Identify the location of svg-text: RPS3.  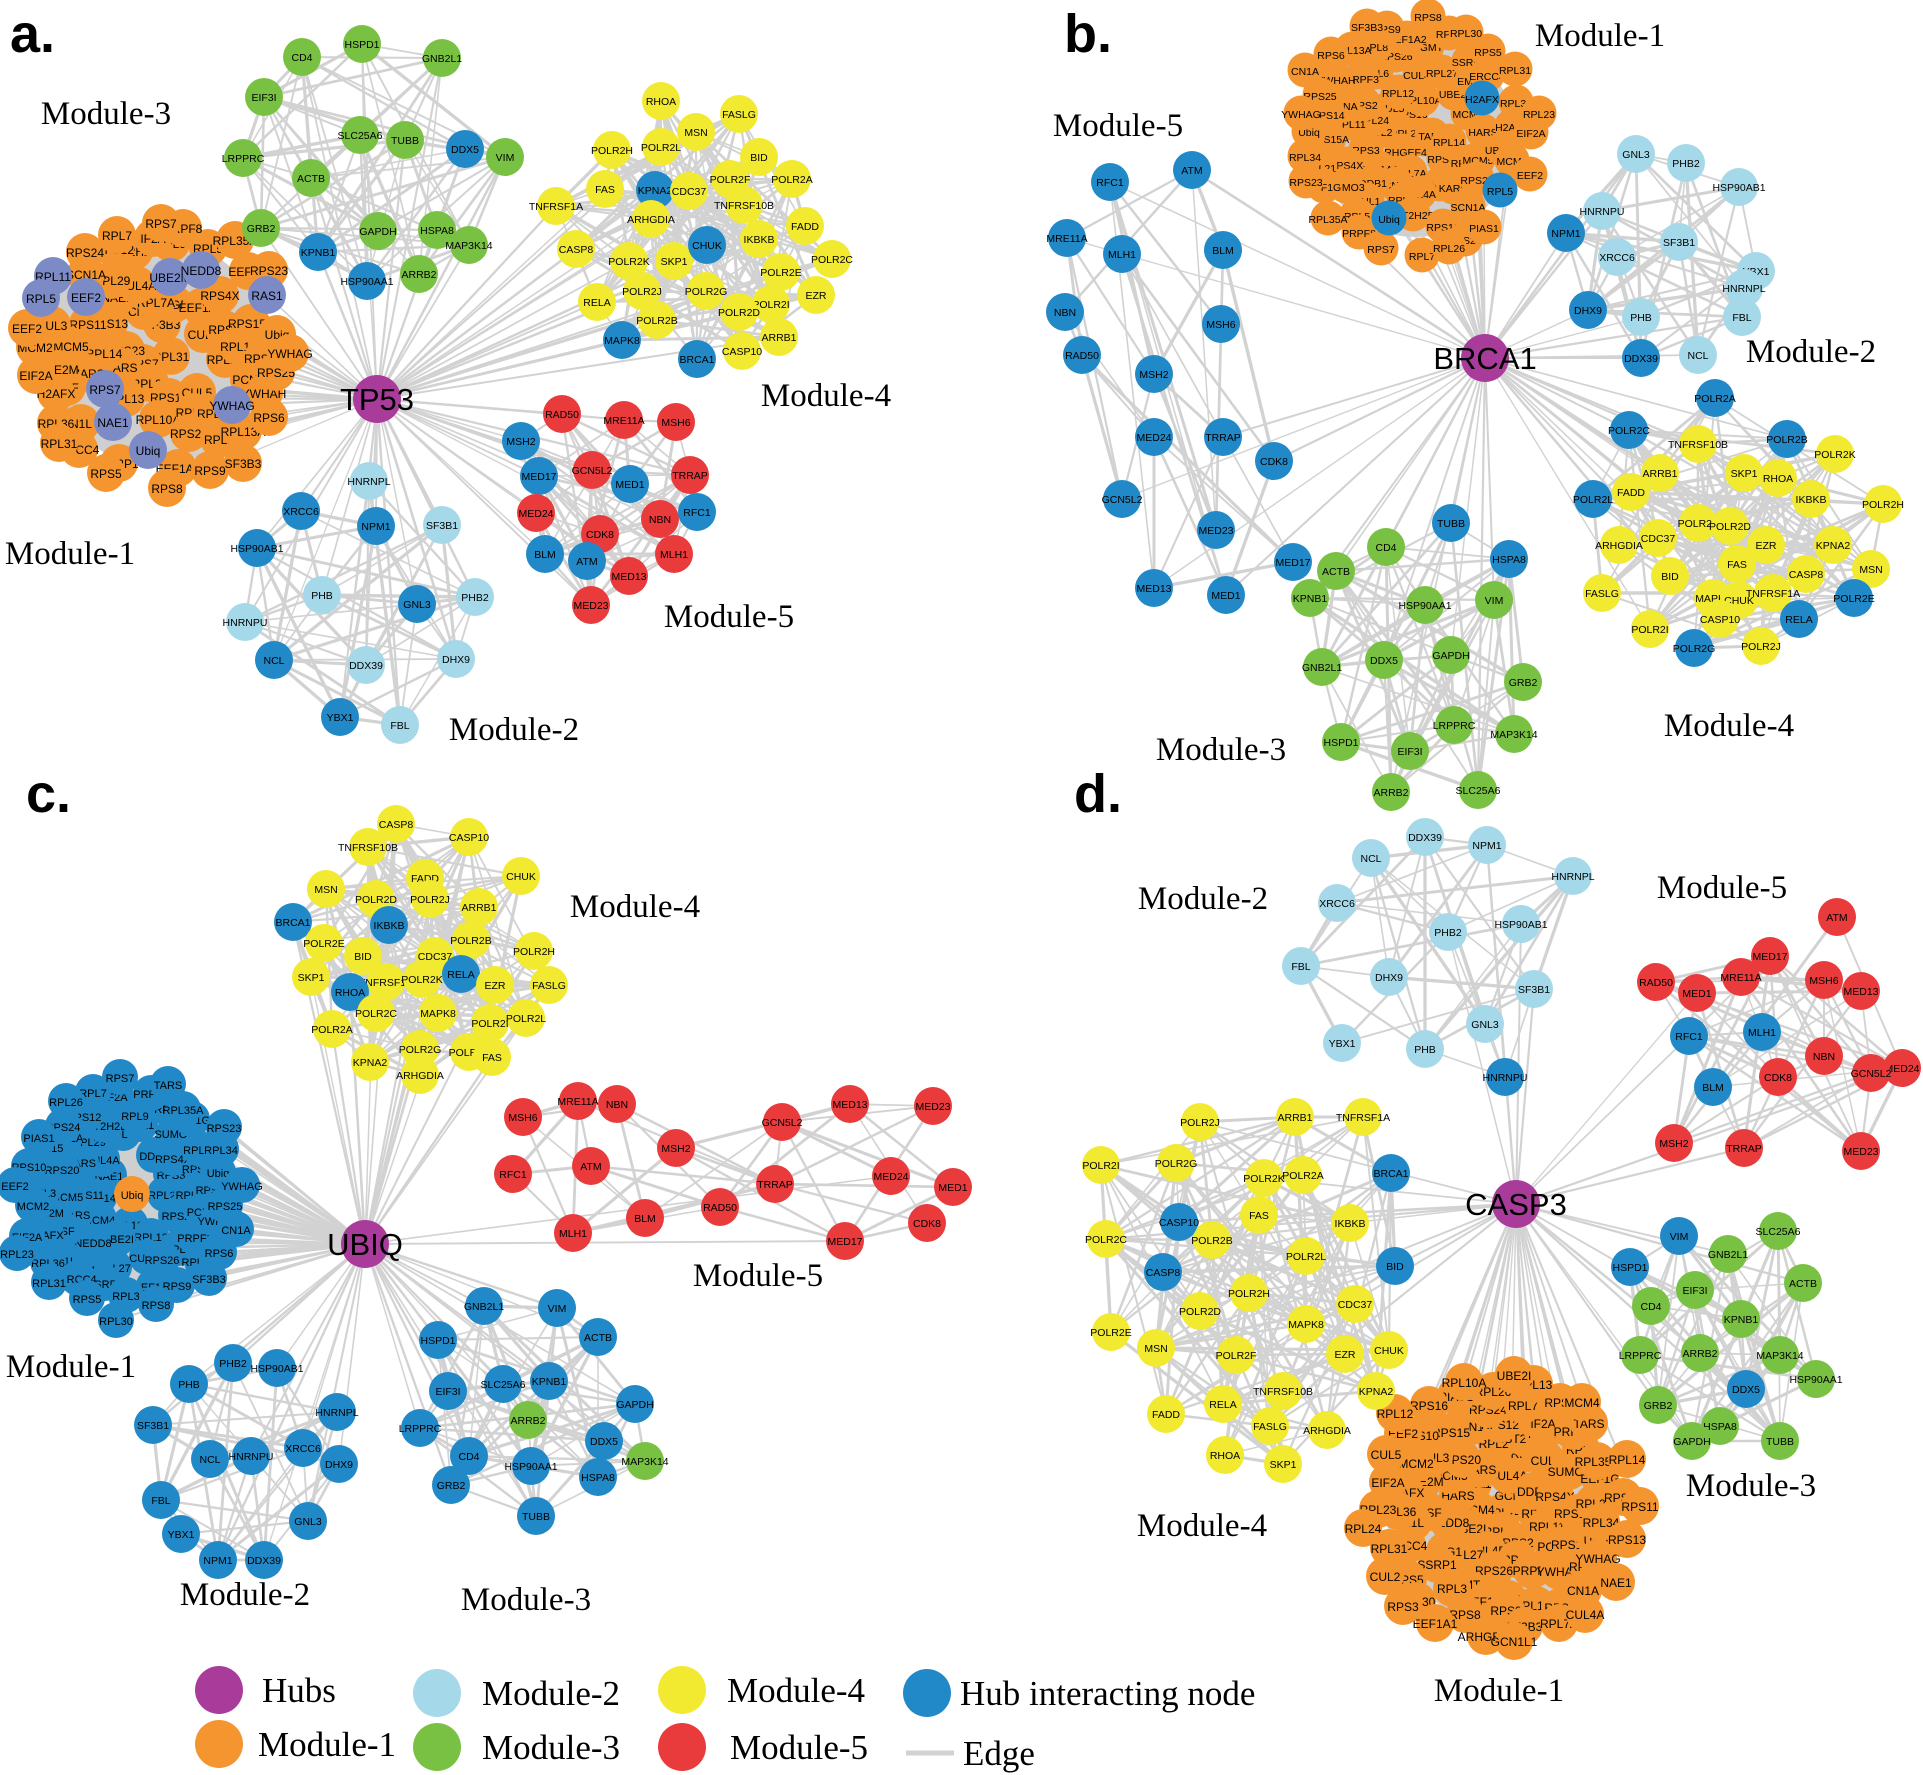
(1403, 1607).